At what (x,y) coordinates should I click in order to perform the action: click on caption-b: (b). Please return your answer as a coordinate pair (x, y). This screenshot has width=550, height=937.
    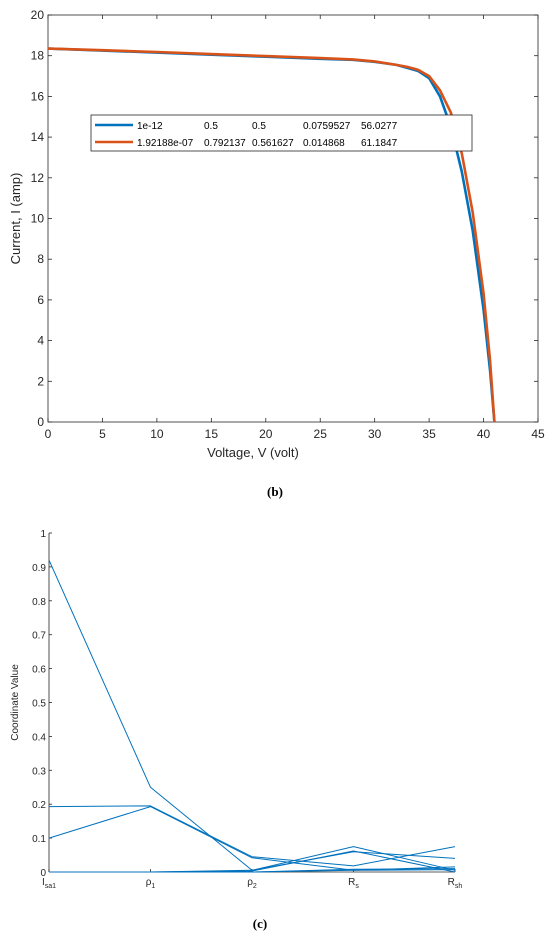
    Looking at the image, I should click on (275, 491).